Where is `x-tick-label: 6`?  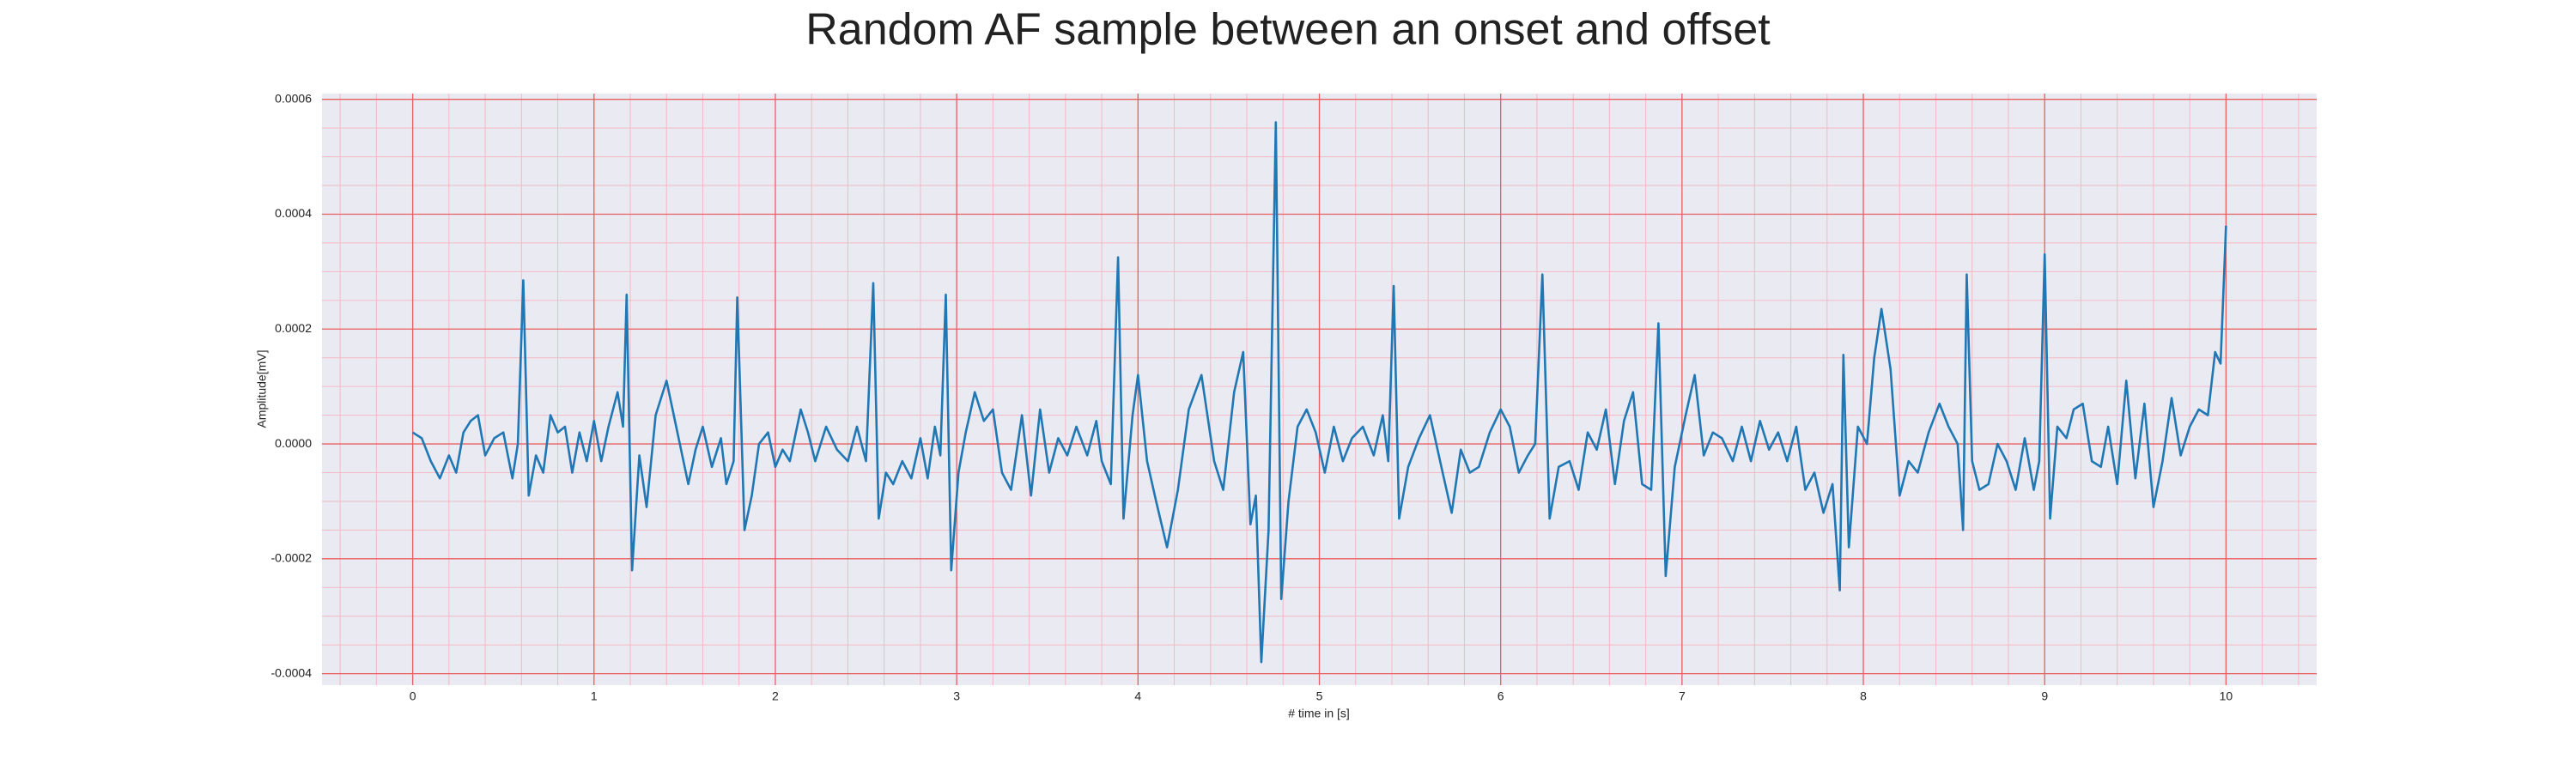 x-tick-label: 6 is located at coordinates (1501, 696).